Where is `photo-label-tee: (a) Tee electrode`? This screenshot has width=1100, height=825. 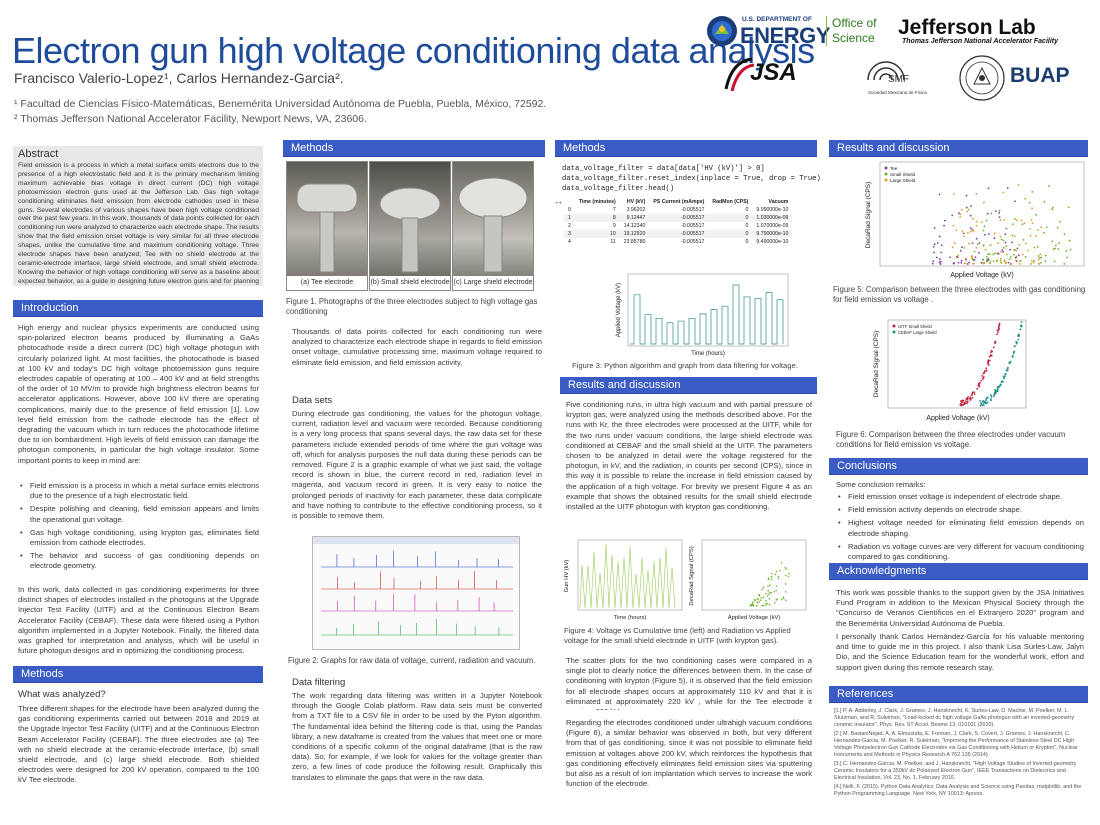
photo-label-tee: (a) Tee electrode is located at coordinates (327, 283).